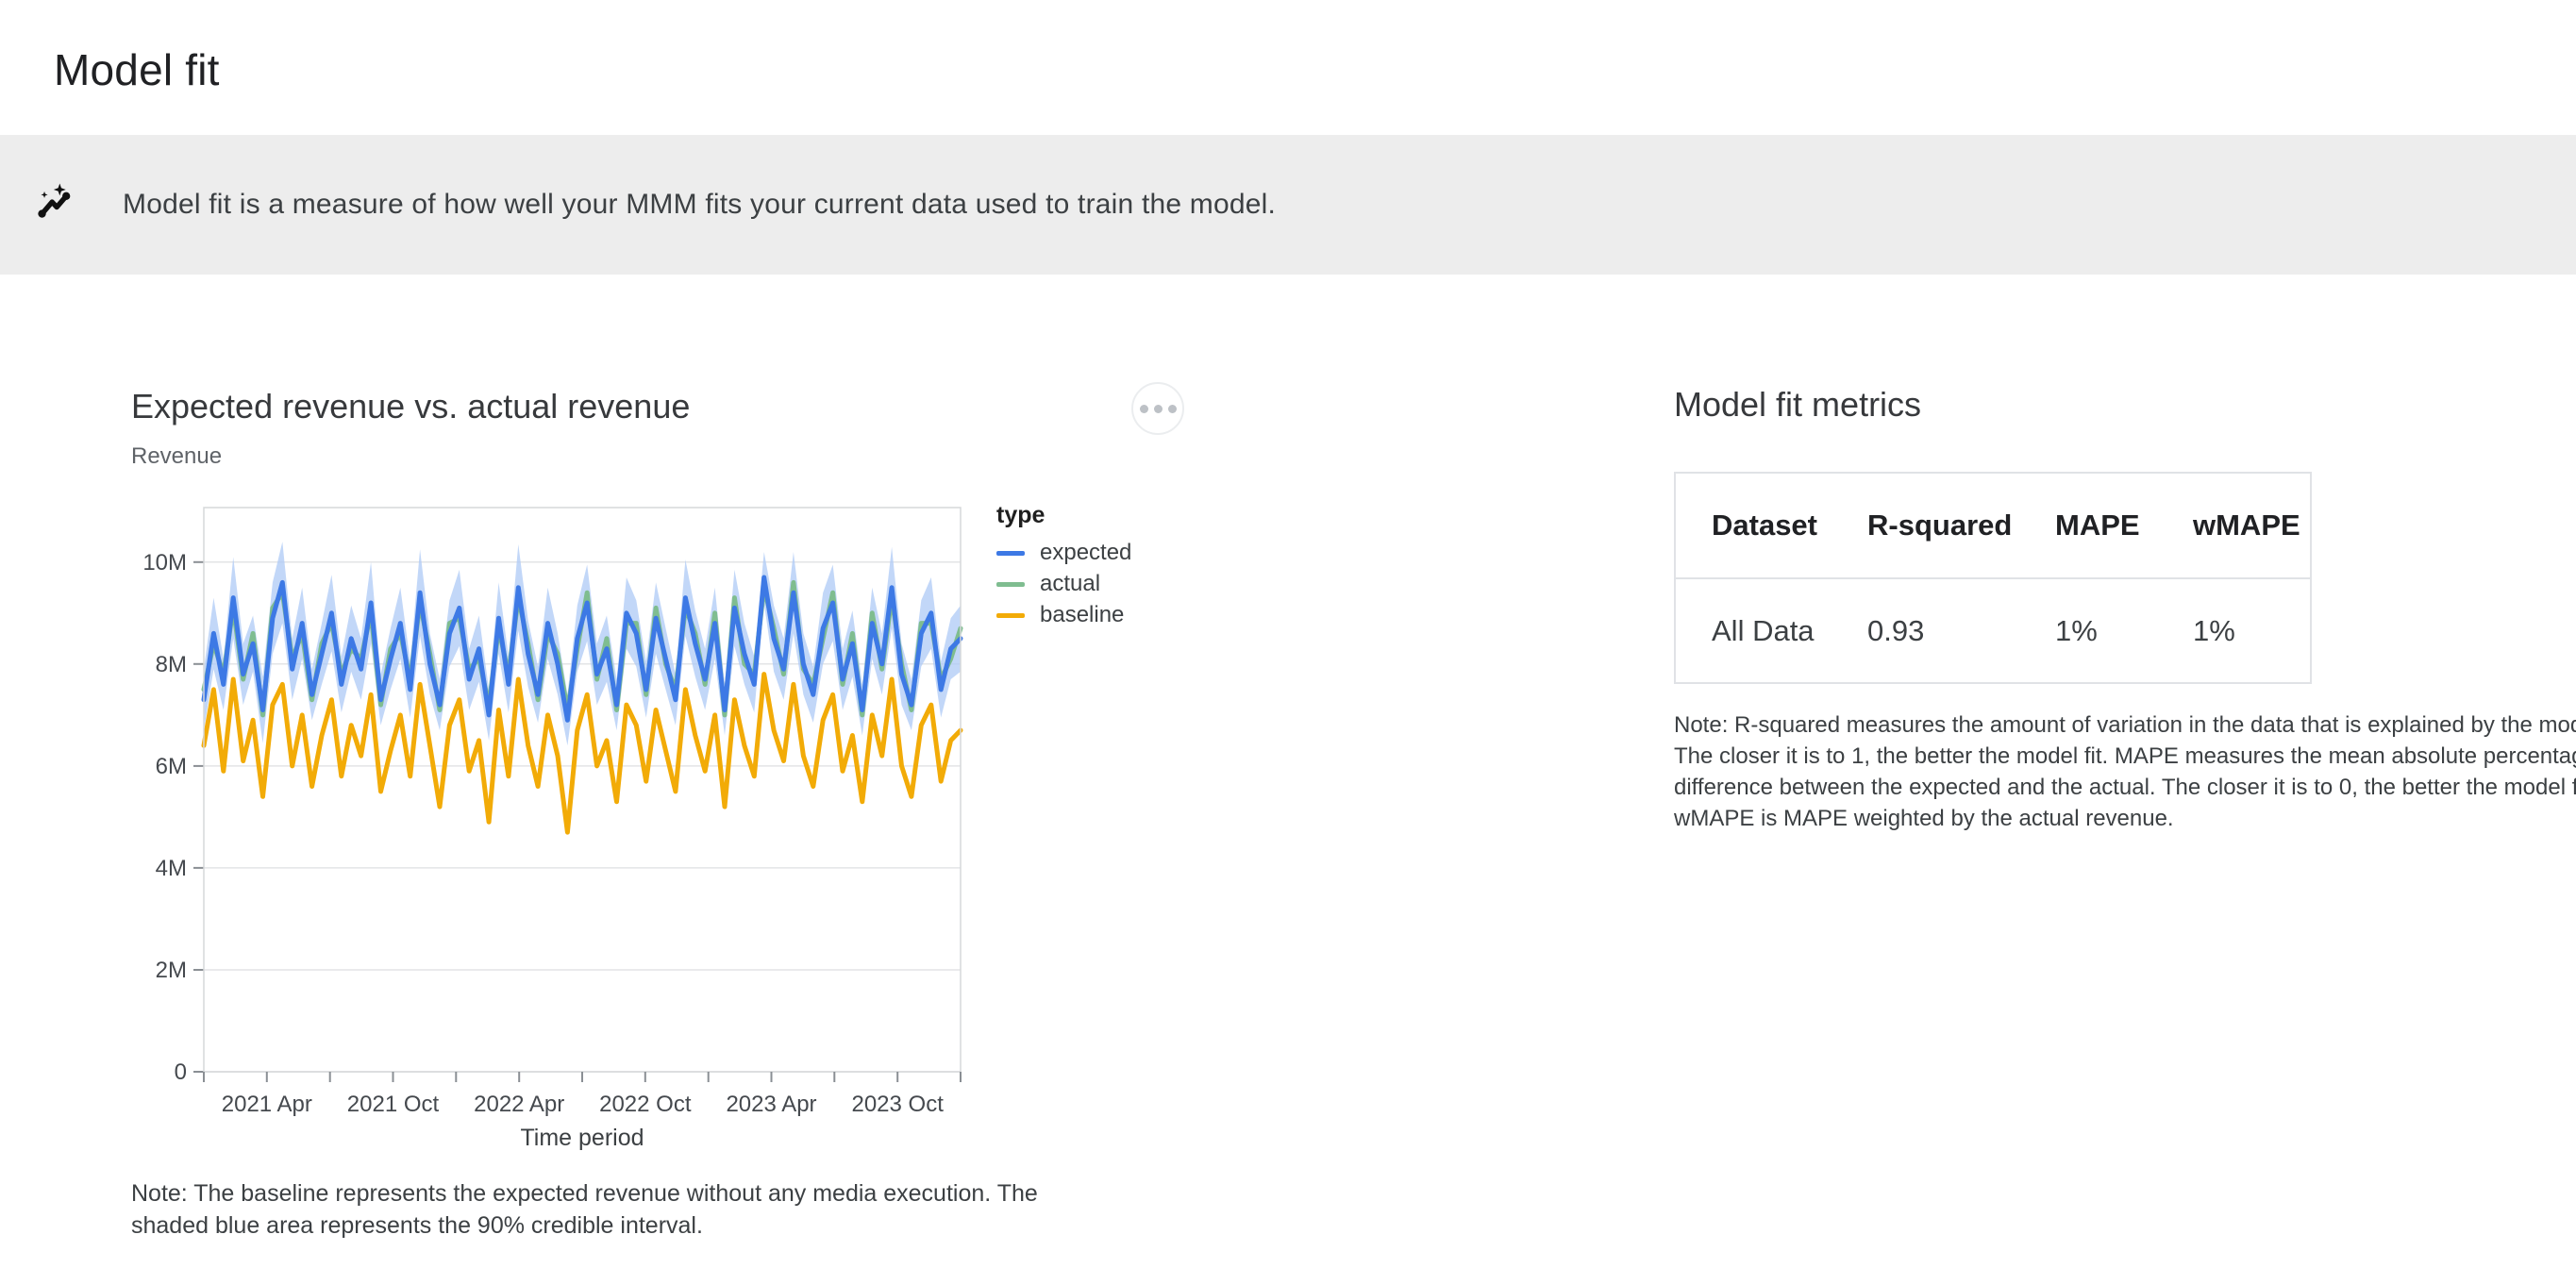 The width and height of the screenshot is (2576, 1268). Describe the element at coordinates (1993, 630) in the screenshot. I see `table-row: All Data 0.93 1% 1%` at that location.